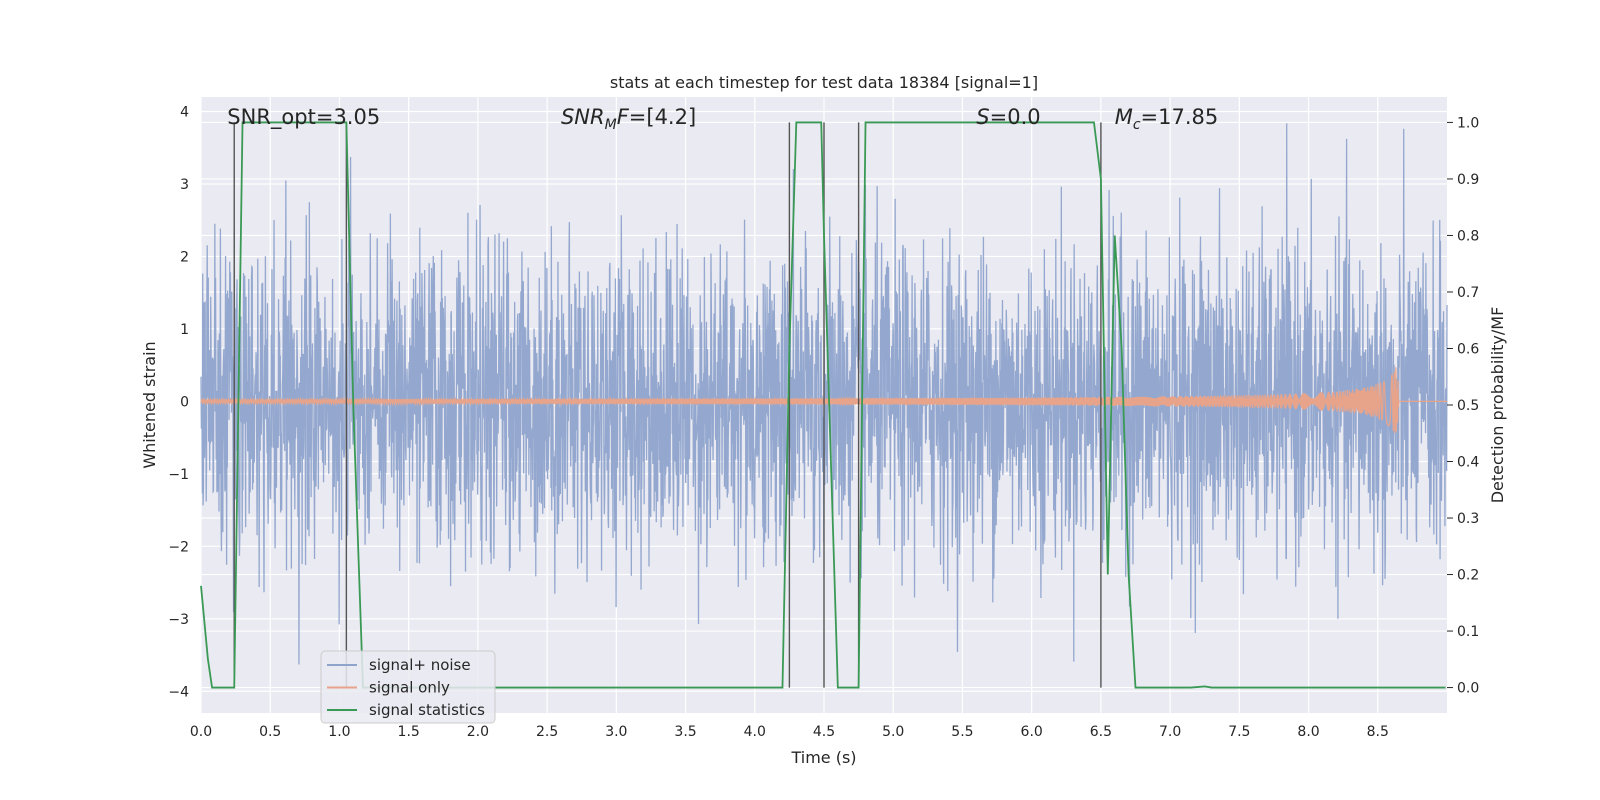 This screenshot has height=800, width=1600. I want to click on legend-entry: signal only, so click(409, 688).